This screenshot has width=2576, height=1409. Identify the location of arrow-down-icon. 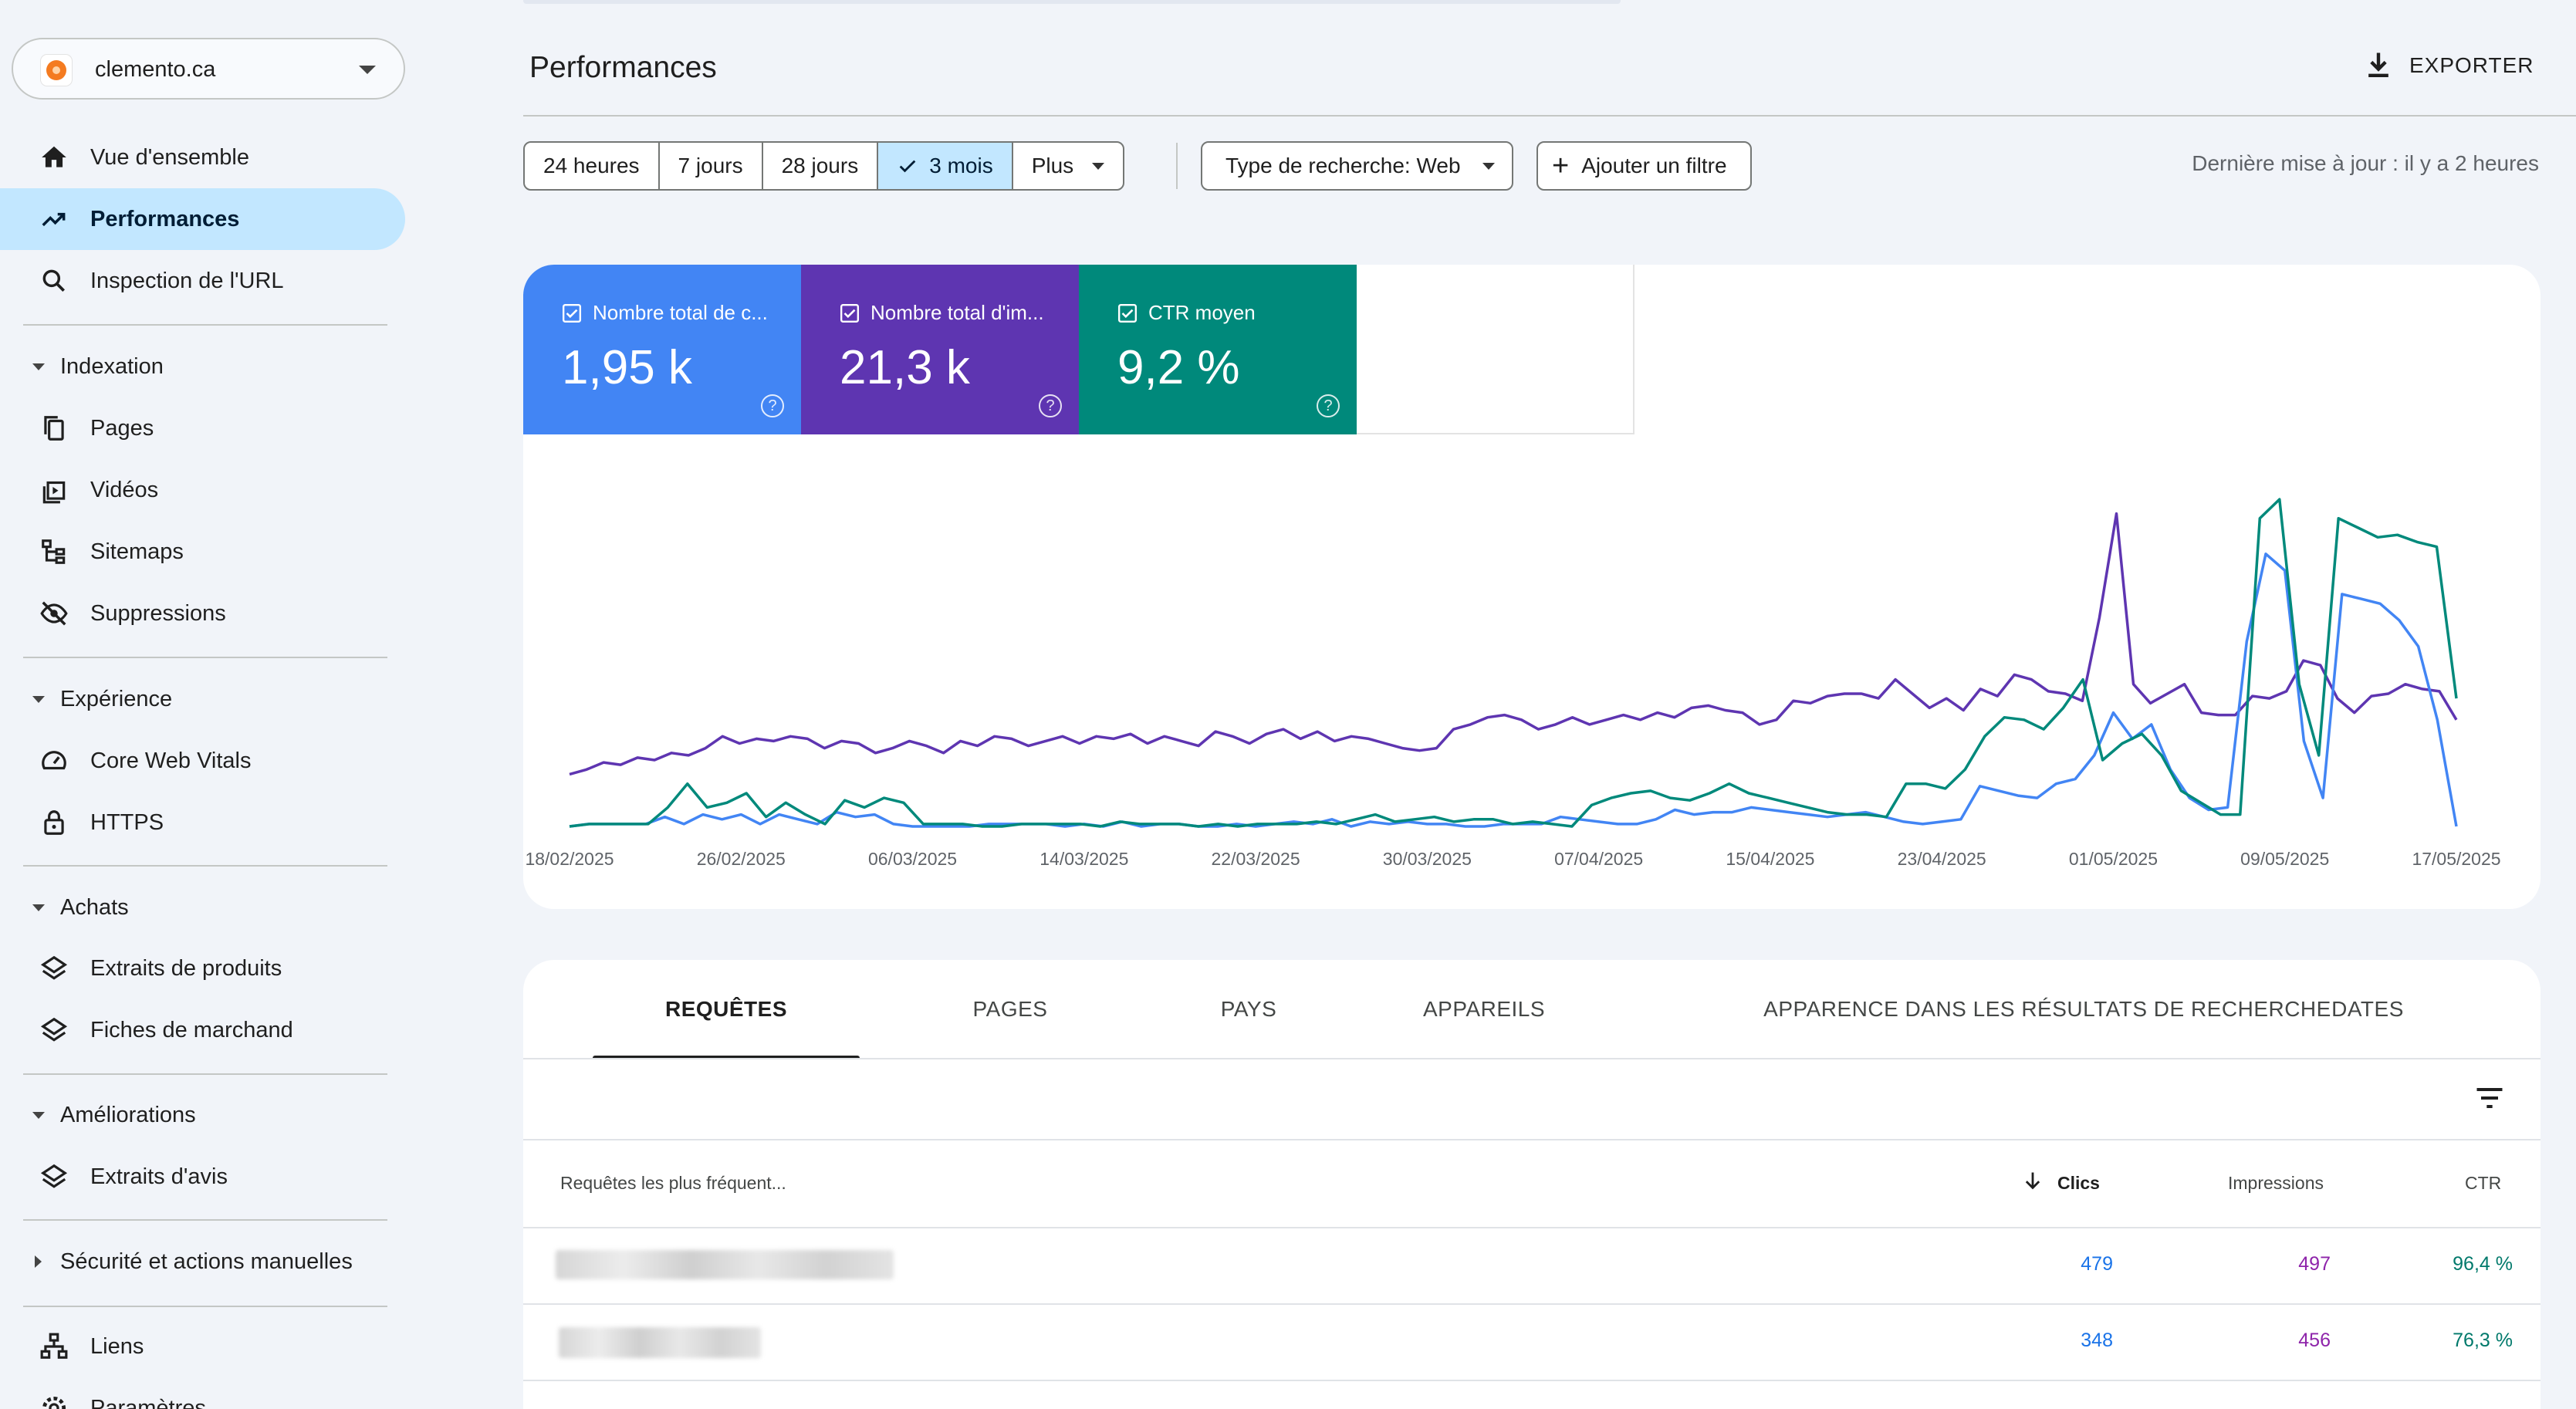
(2033, 1180).